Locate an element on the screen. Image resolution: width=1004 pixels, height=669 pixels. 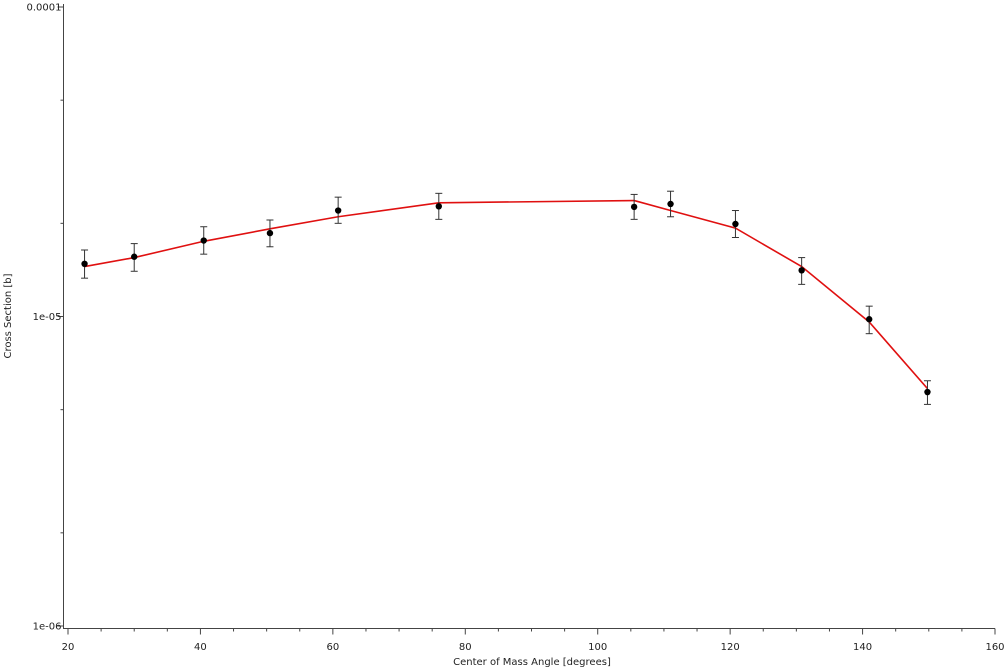
x-tick-label: 160 is located at coordinates (994, 647).